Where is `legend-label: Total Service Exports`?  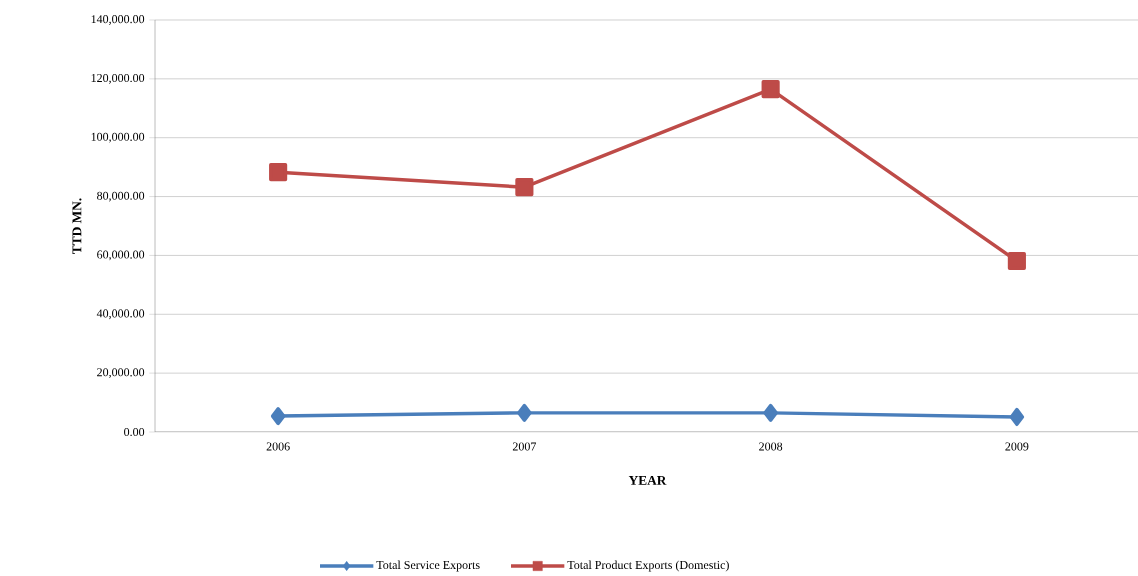 legend-label: Total Service Exports is located at coordinates (428, 566).